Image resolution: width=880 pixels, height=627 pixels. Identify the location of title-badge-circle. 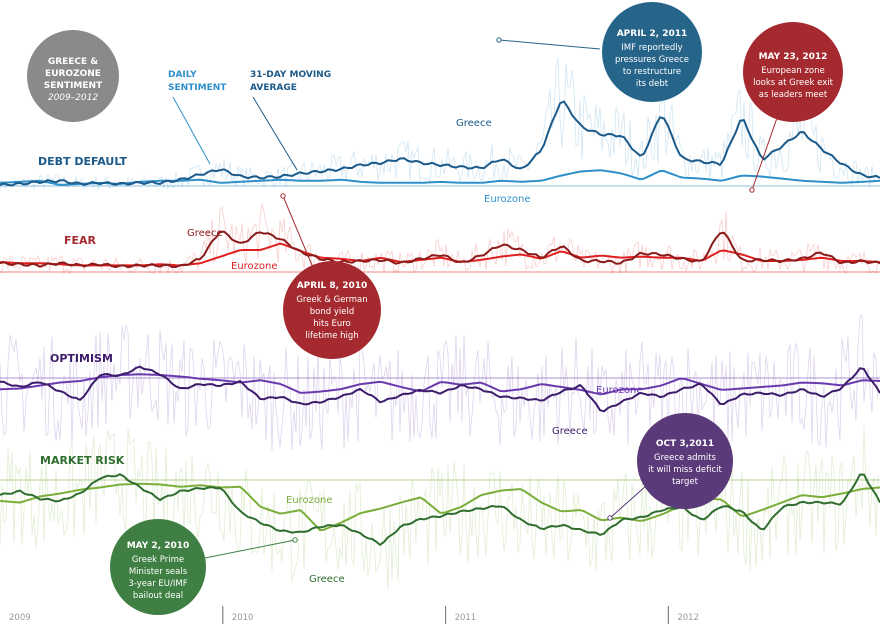
(73, 76).